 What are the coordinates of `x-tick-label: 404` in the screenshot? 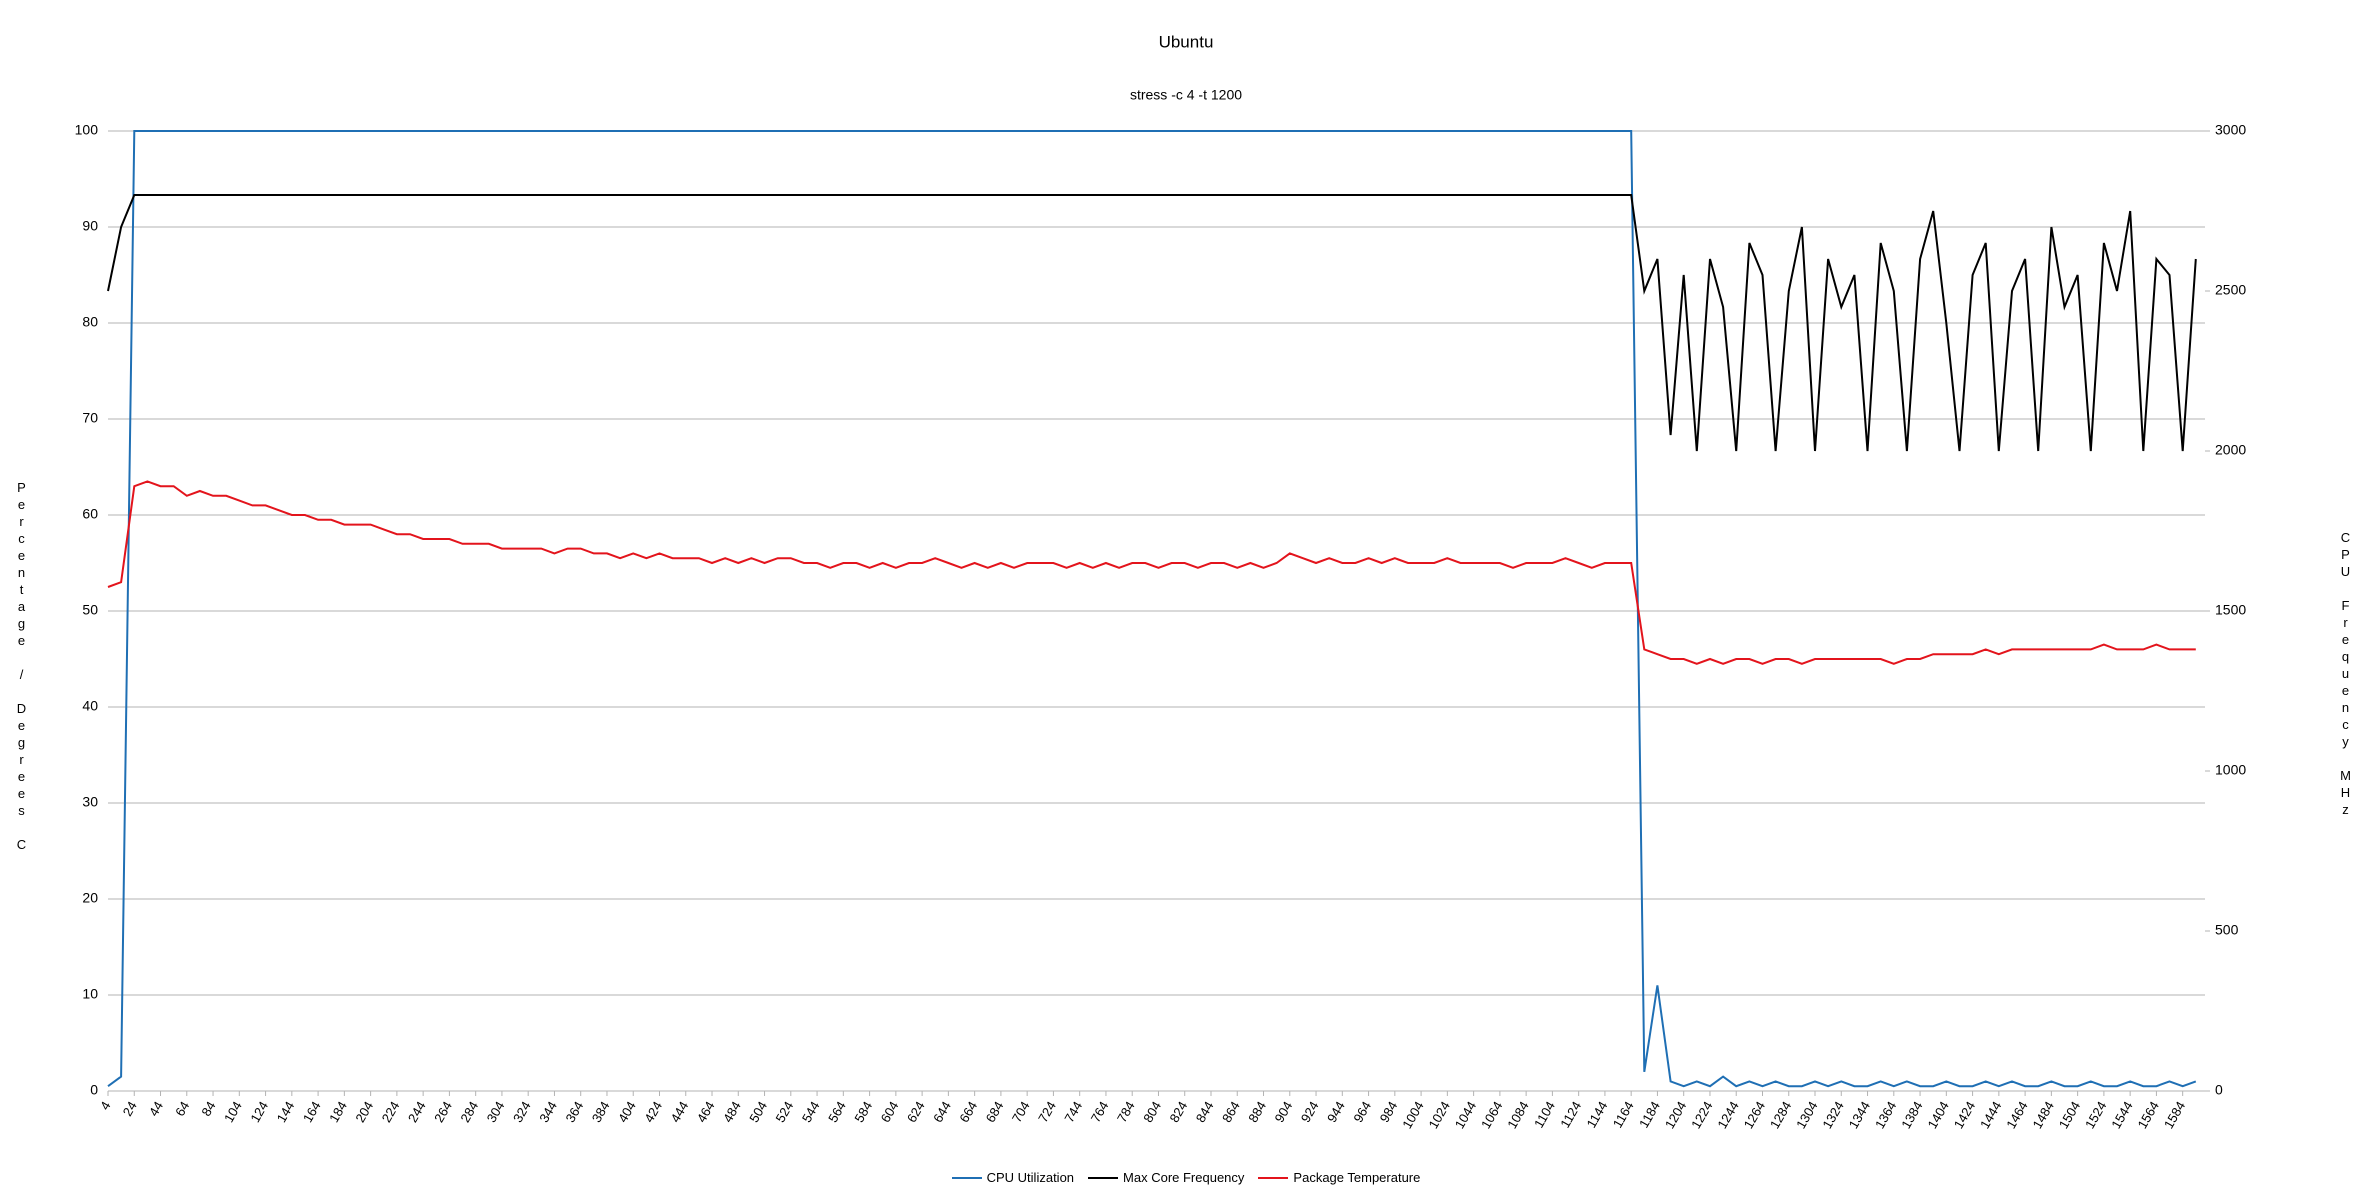 It's located at (627, 1112).